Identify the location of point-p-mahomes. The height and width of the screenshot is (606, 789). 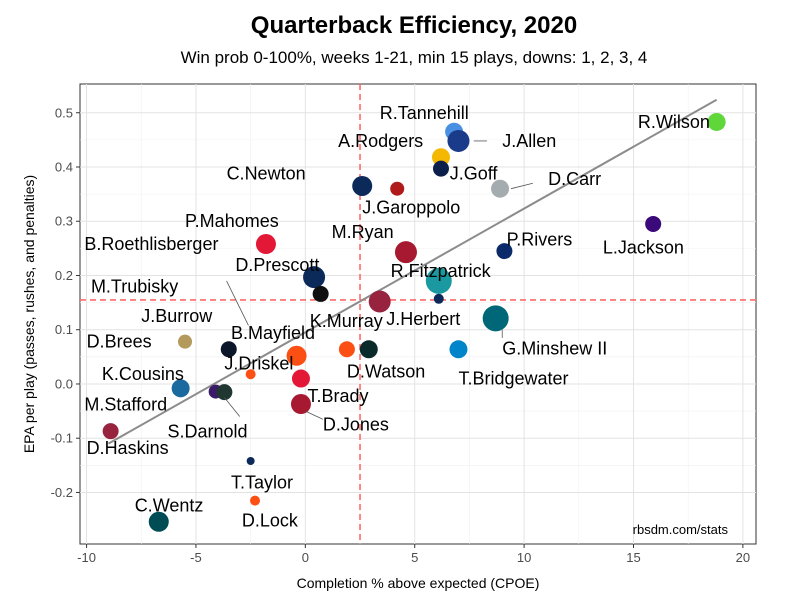
(265, 244).